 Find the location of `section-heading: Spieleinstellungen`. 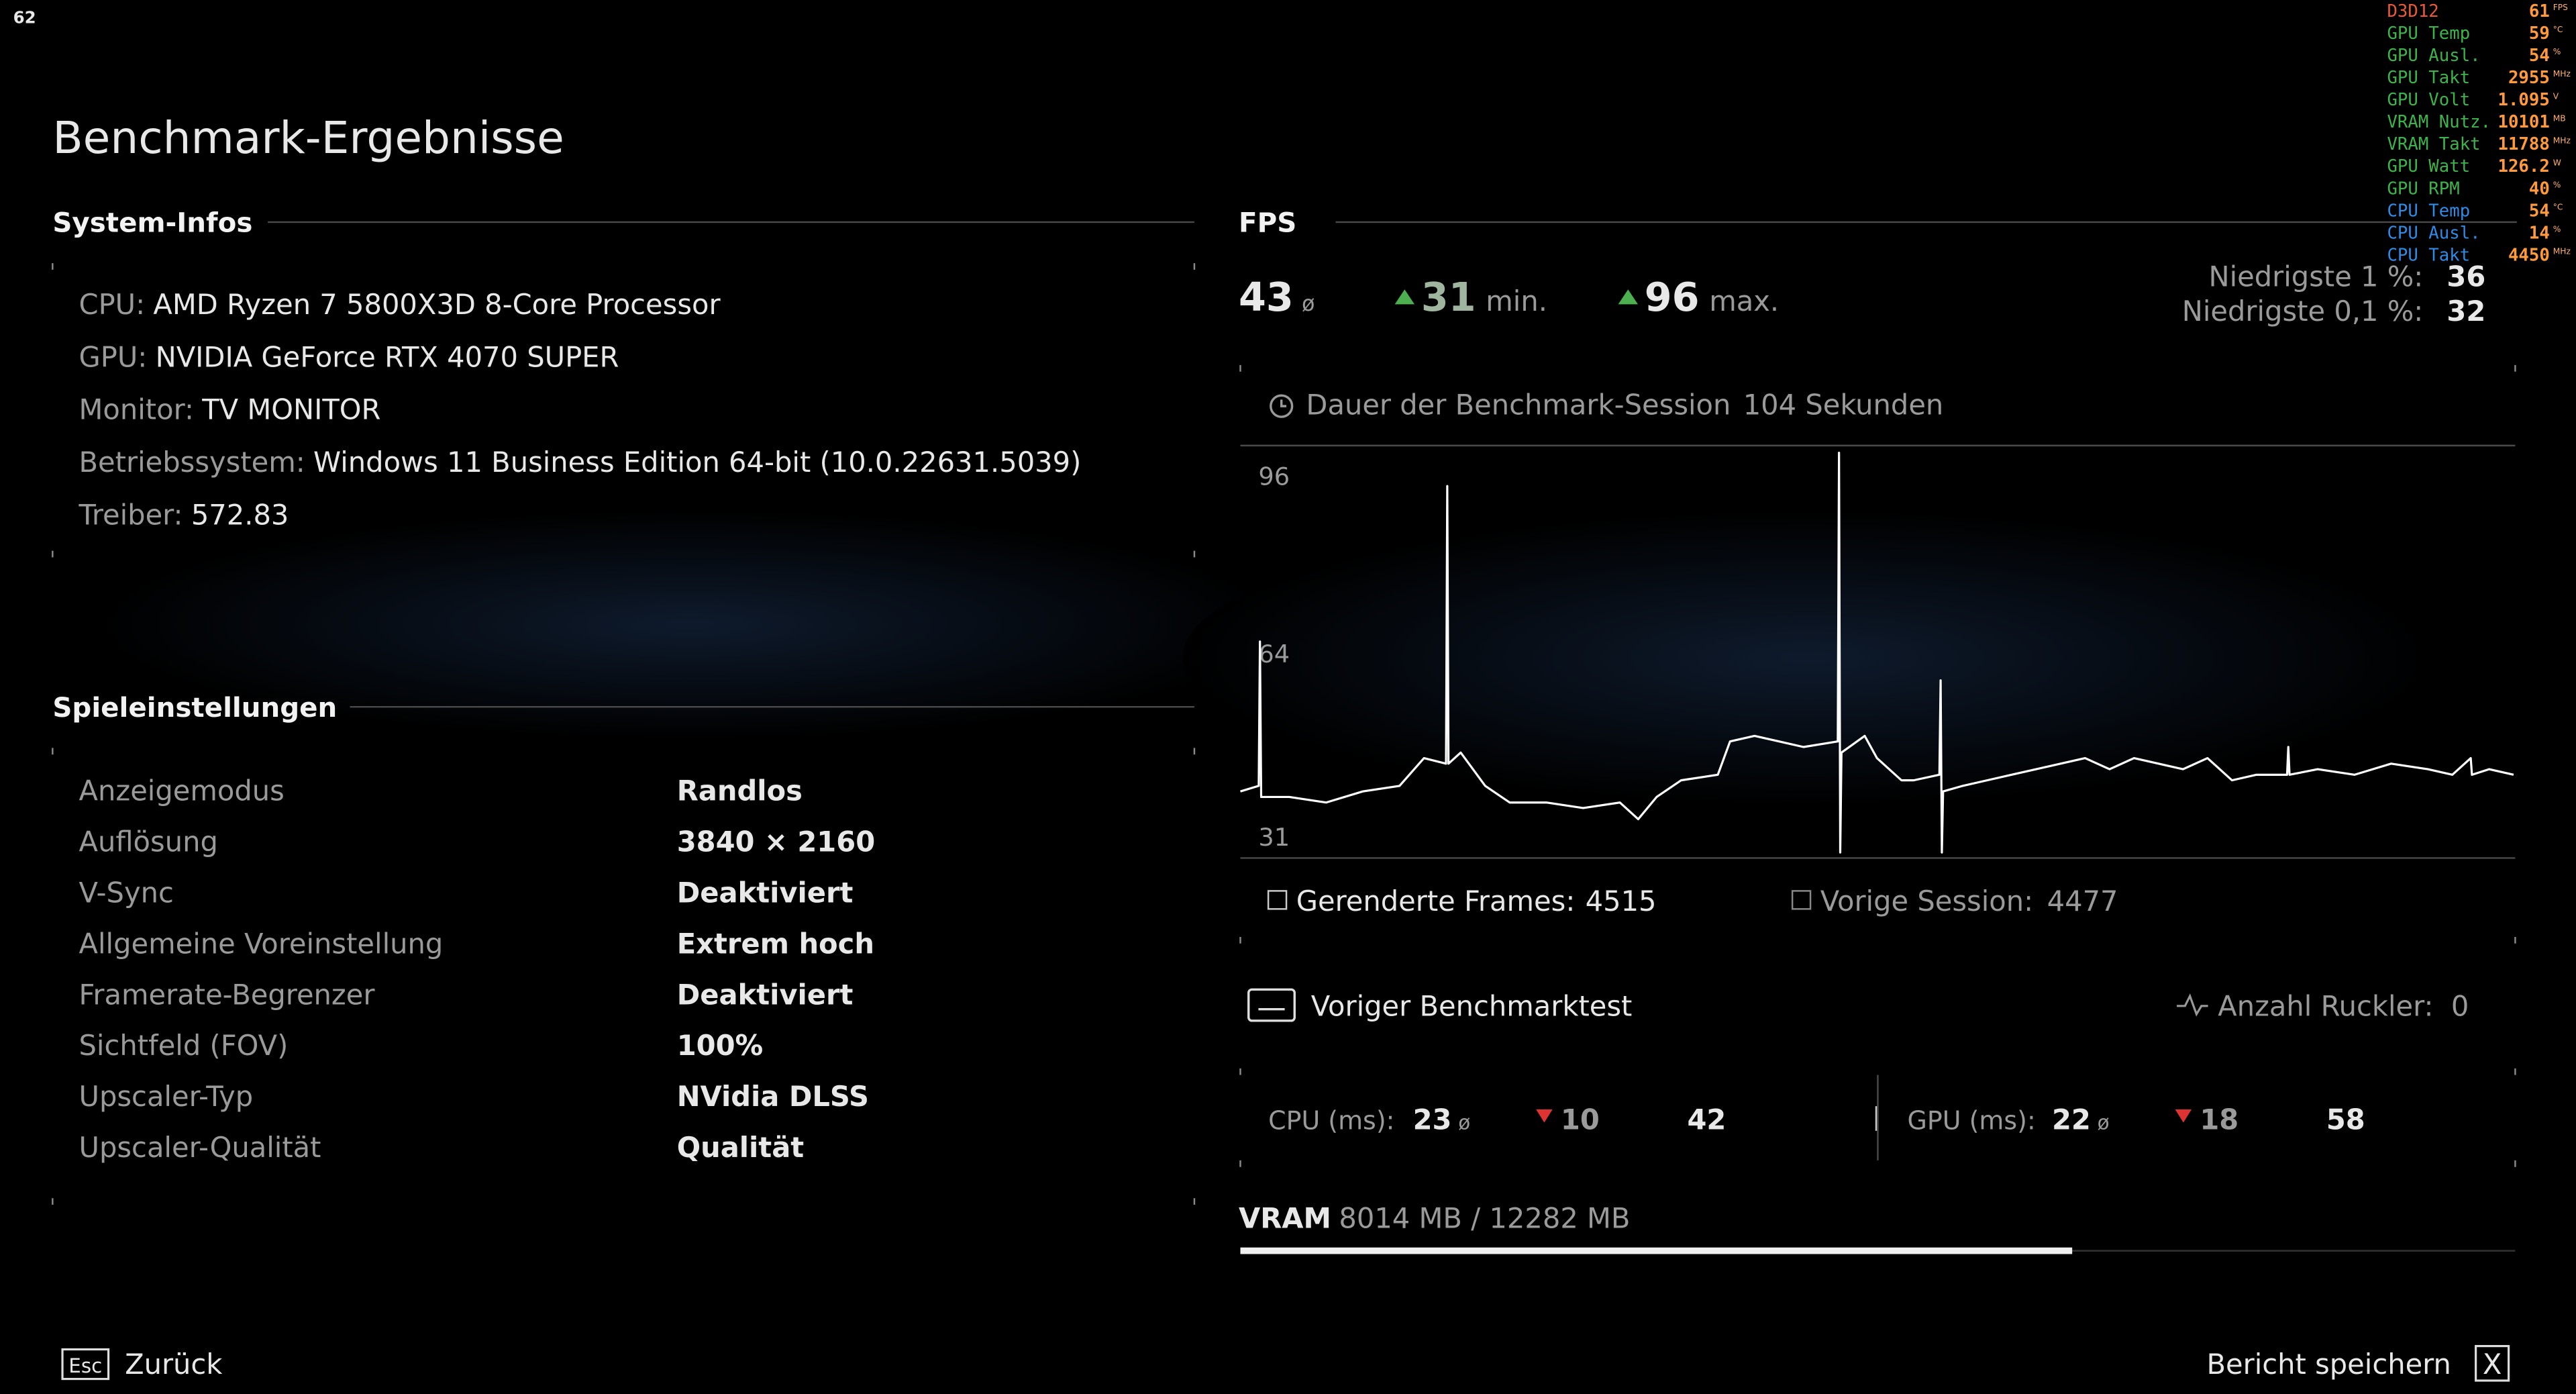

section-heading: Spieleinstellungen is located at coordinates (194, 708).